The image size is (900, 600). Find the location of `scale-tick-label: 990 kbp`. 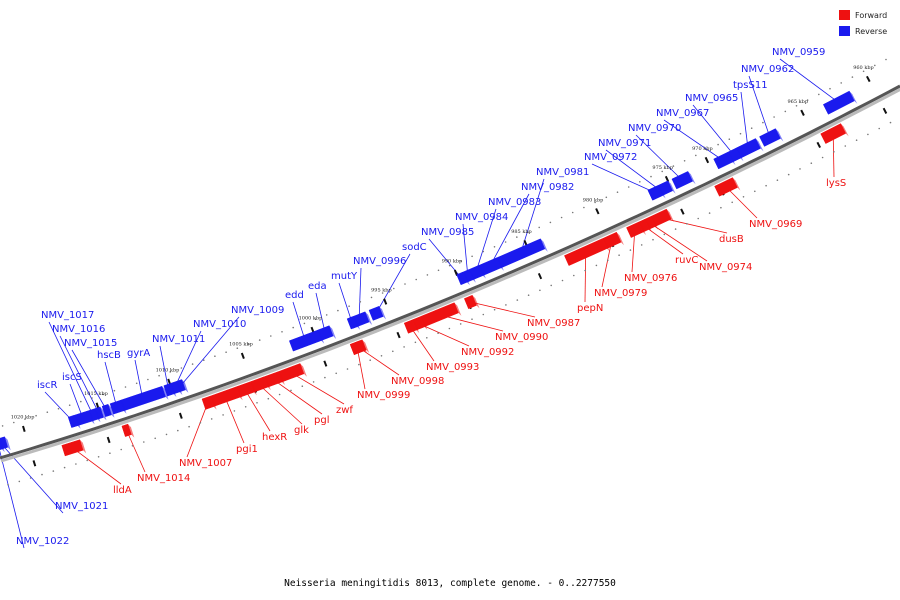

scale-tick-label: 990 kbp is located at coordinates (452, 262).